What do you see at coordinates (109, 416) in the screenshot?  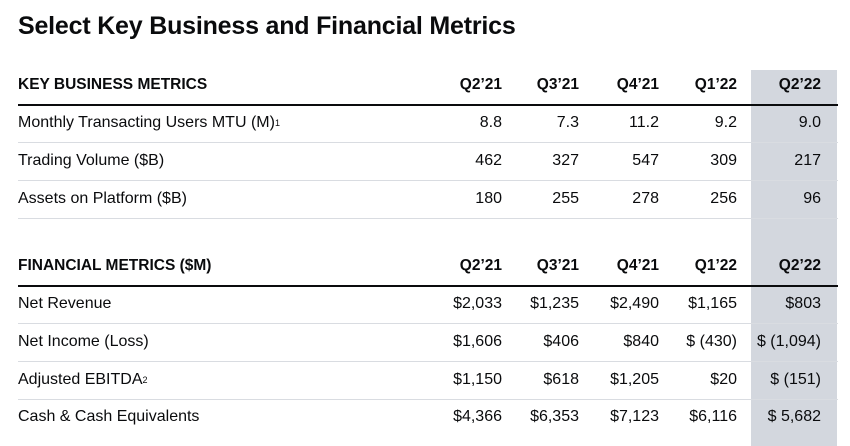 I see `row-label: Cash & Cash Equivalents` at bounding box center [109, 416].